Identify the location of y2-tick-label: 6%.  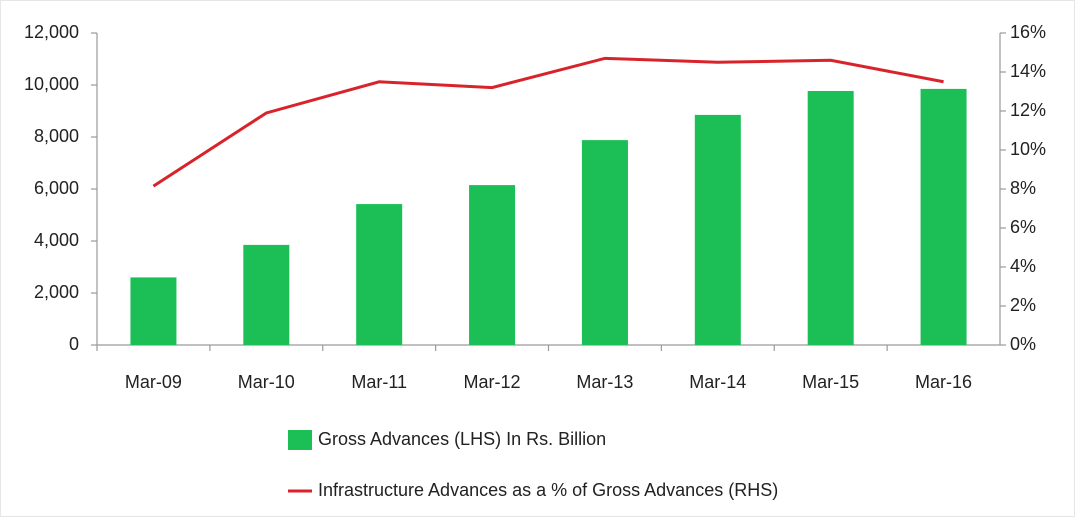
(1023, 227).